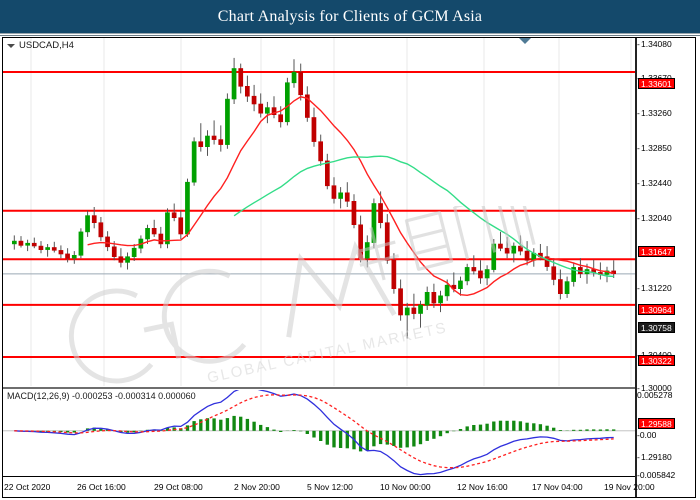 This screenshot has width=700, height=500. Describe the element at coordinates (654, 218) in the screenshot. I see `price-tick: -1.32040` at that location.